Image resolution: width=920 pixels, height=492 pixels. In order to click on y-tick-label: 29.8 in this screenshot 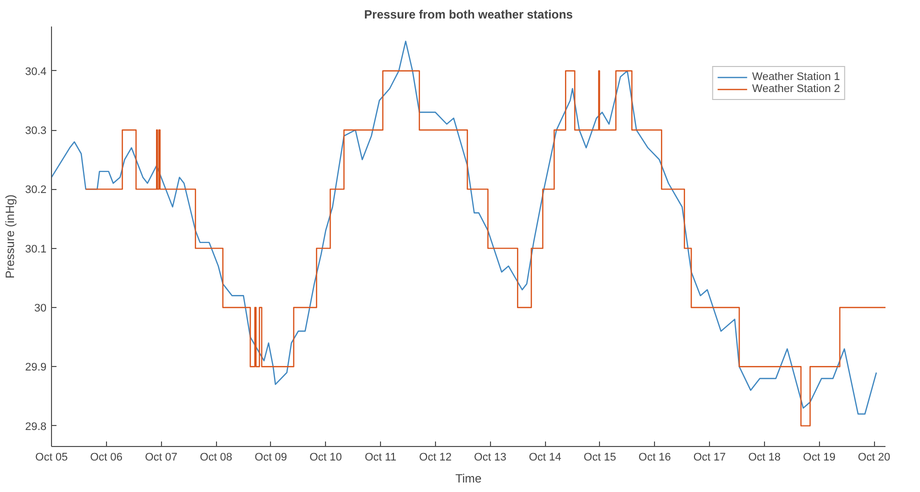, I will do `click(36, 426)`.